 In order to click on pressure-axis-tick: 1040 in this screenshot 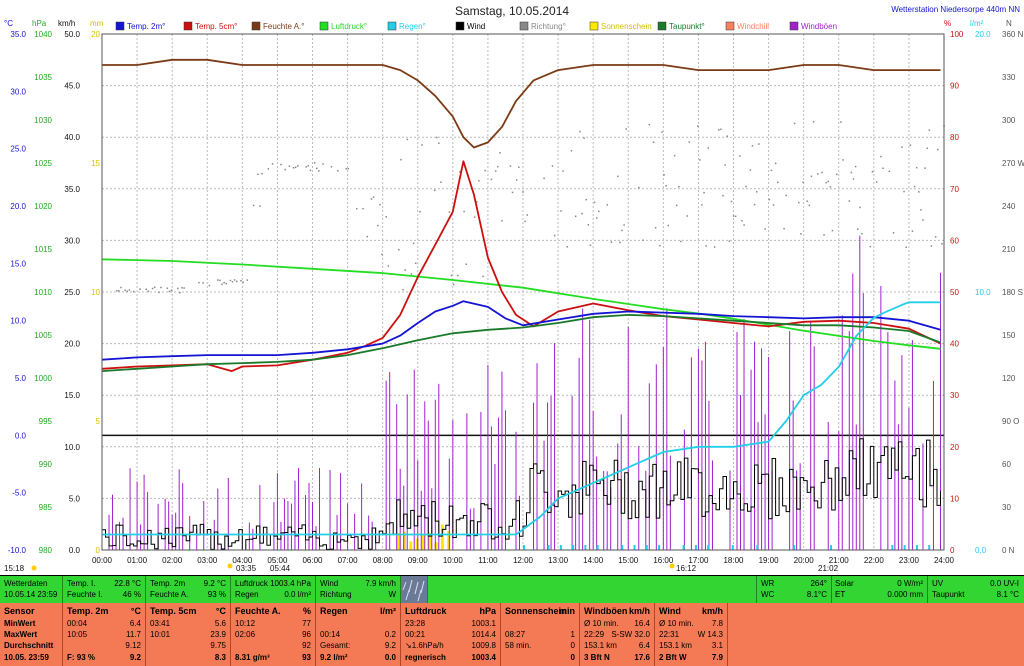, I will do `click(43, 34)`.